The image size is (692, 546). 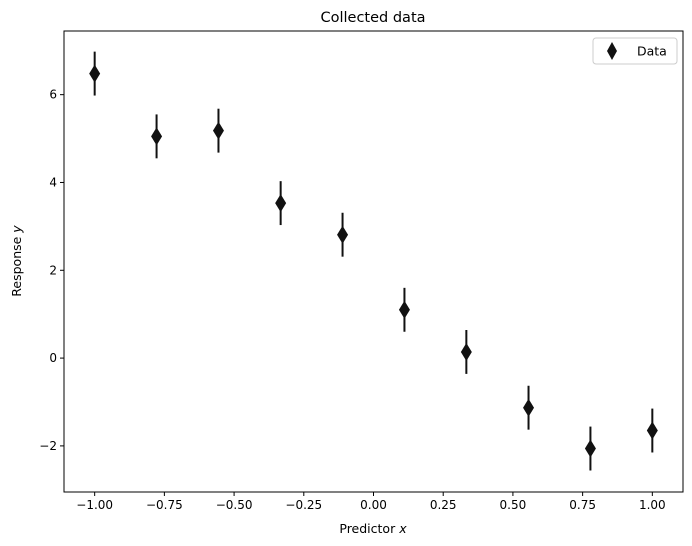 I want to click on x-axis: −1.00 −0.75 −0.50 −0.25 0.00 0.25 0.50 0.75 1.00, so click(x=371, y=502).